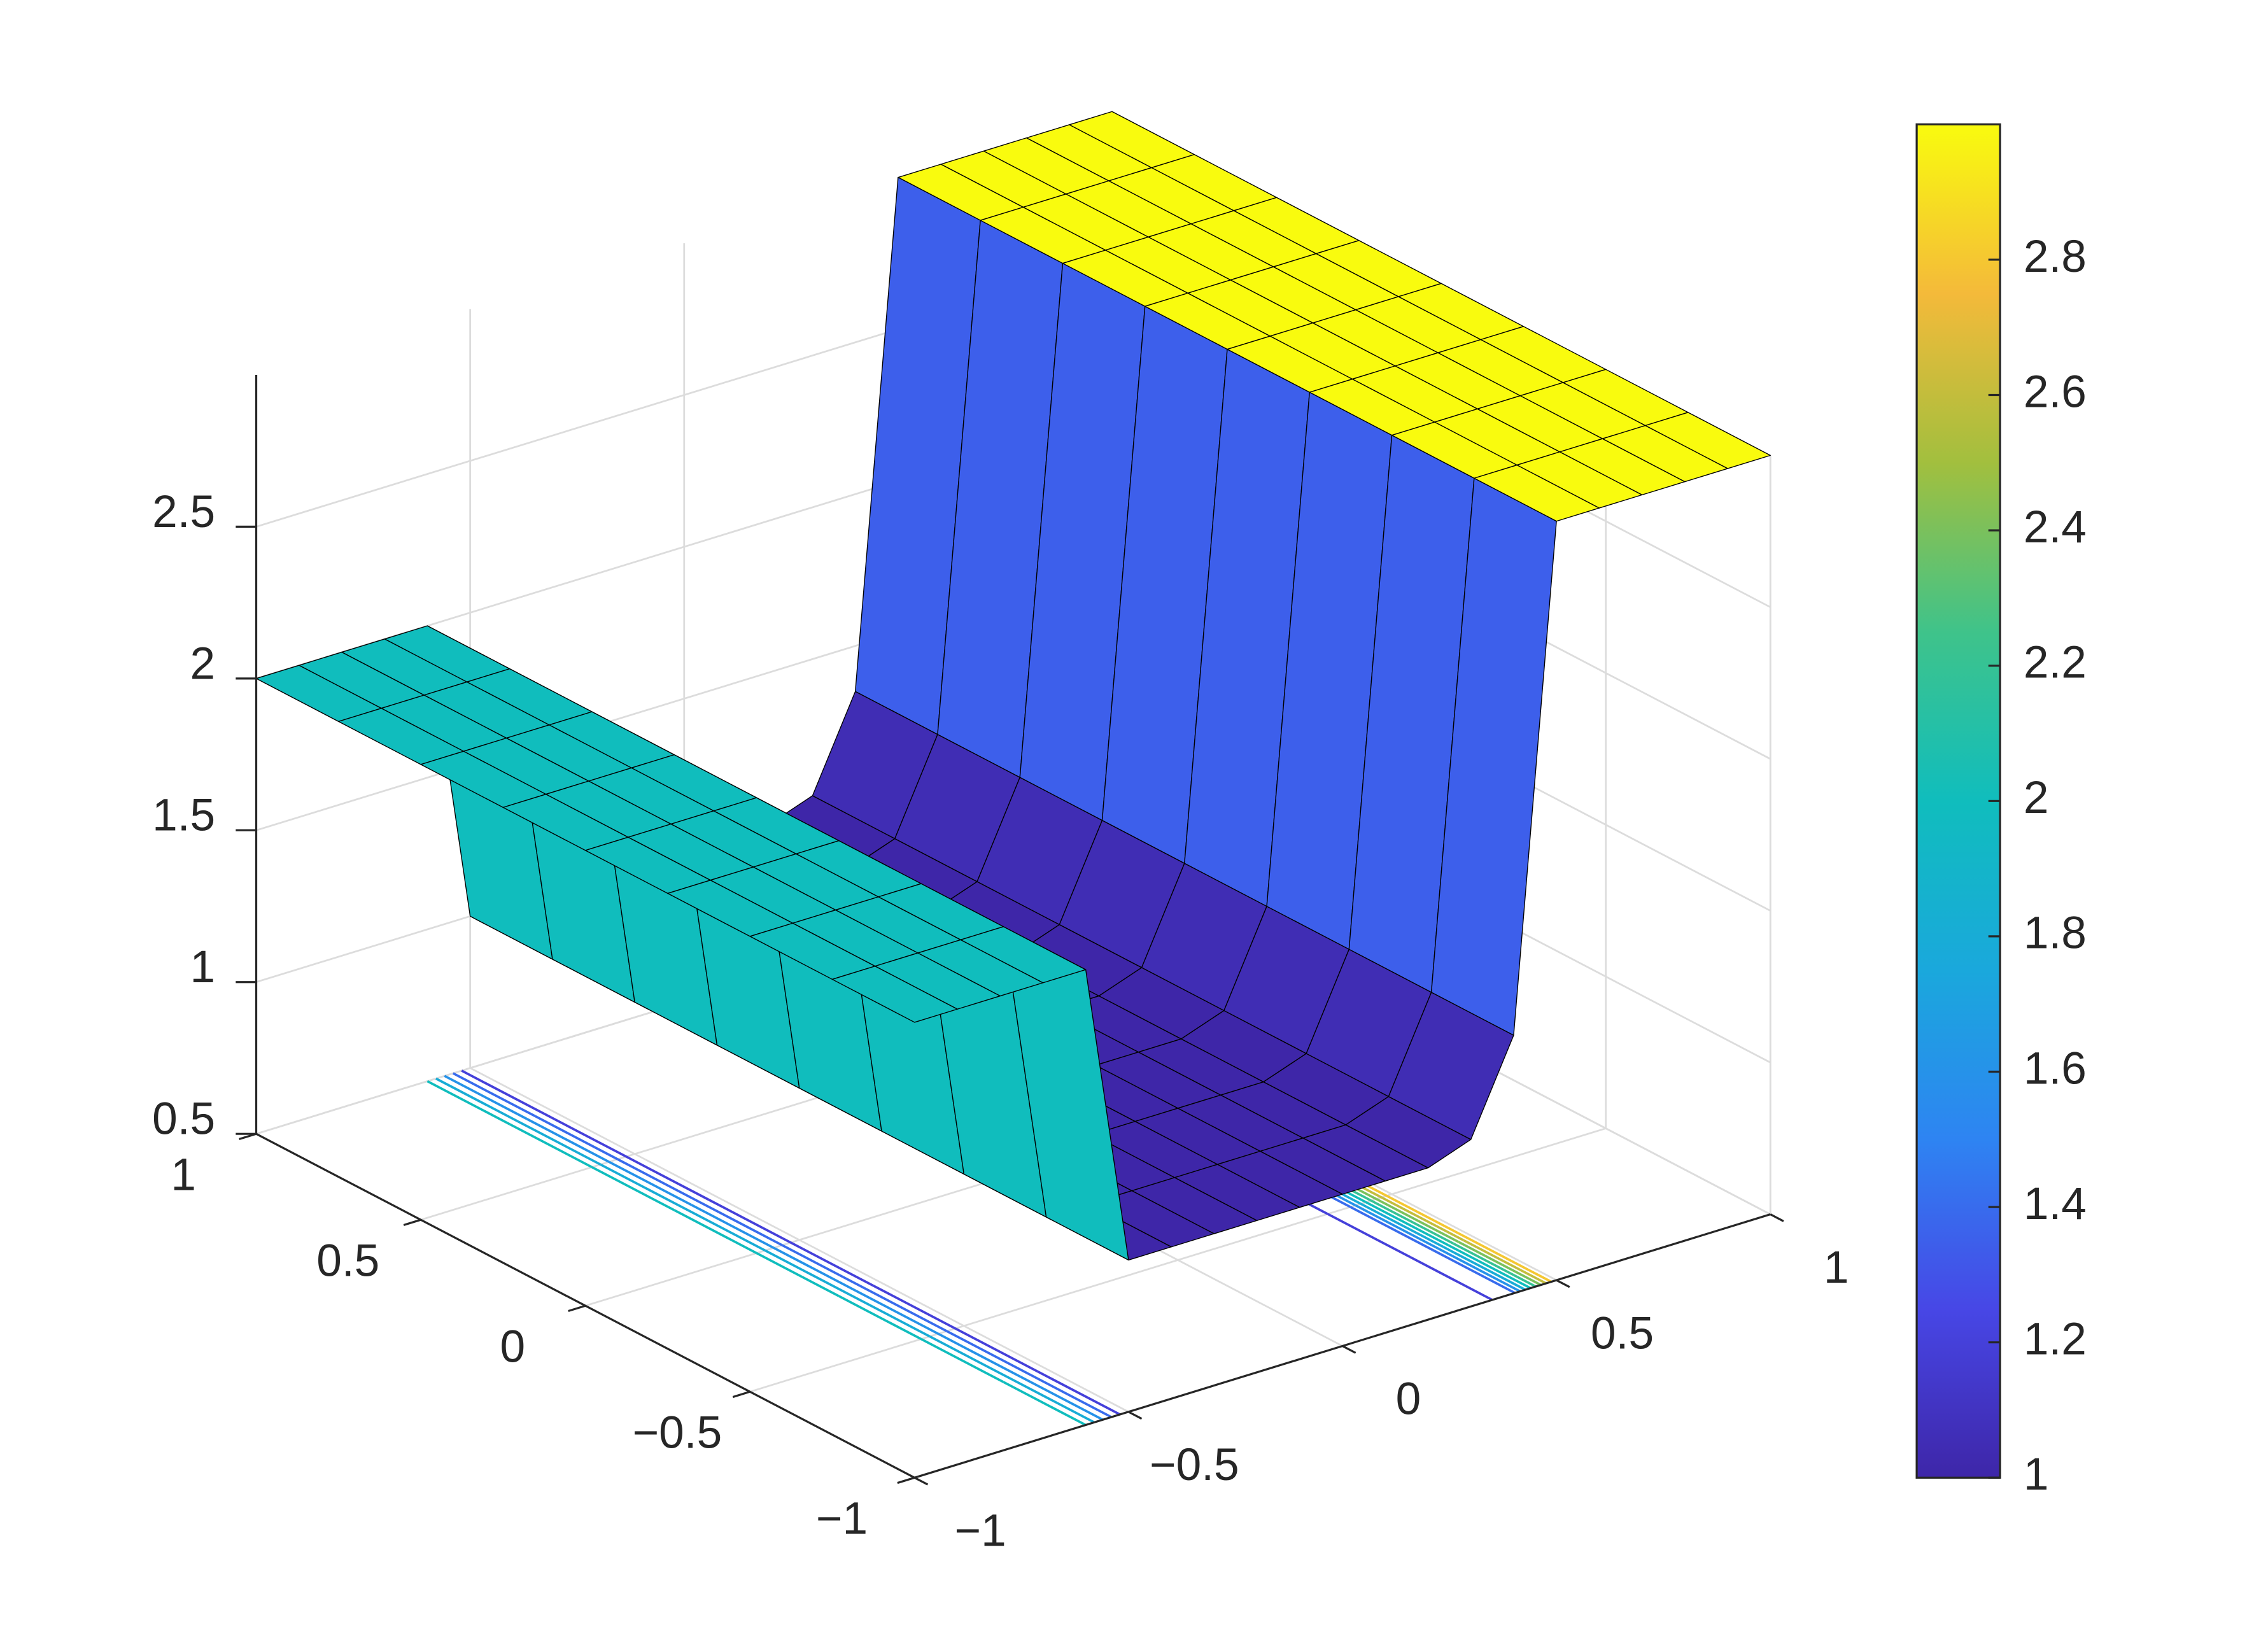 This screenshot has height=1643, width=2268. I want to click on z-tick-label: 0.5, so click(184, 1119).